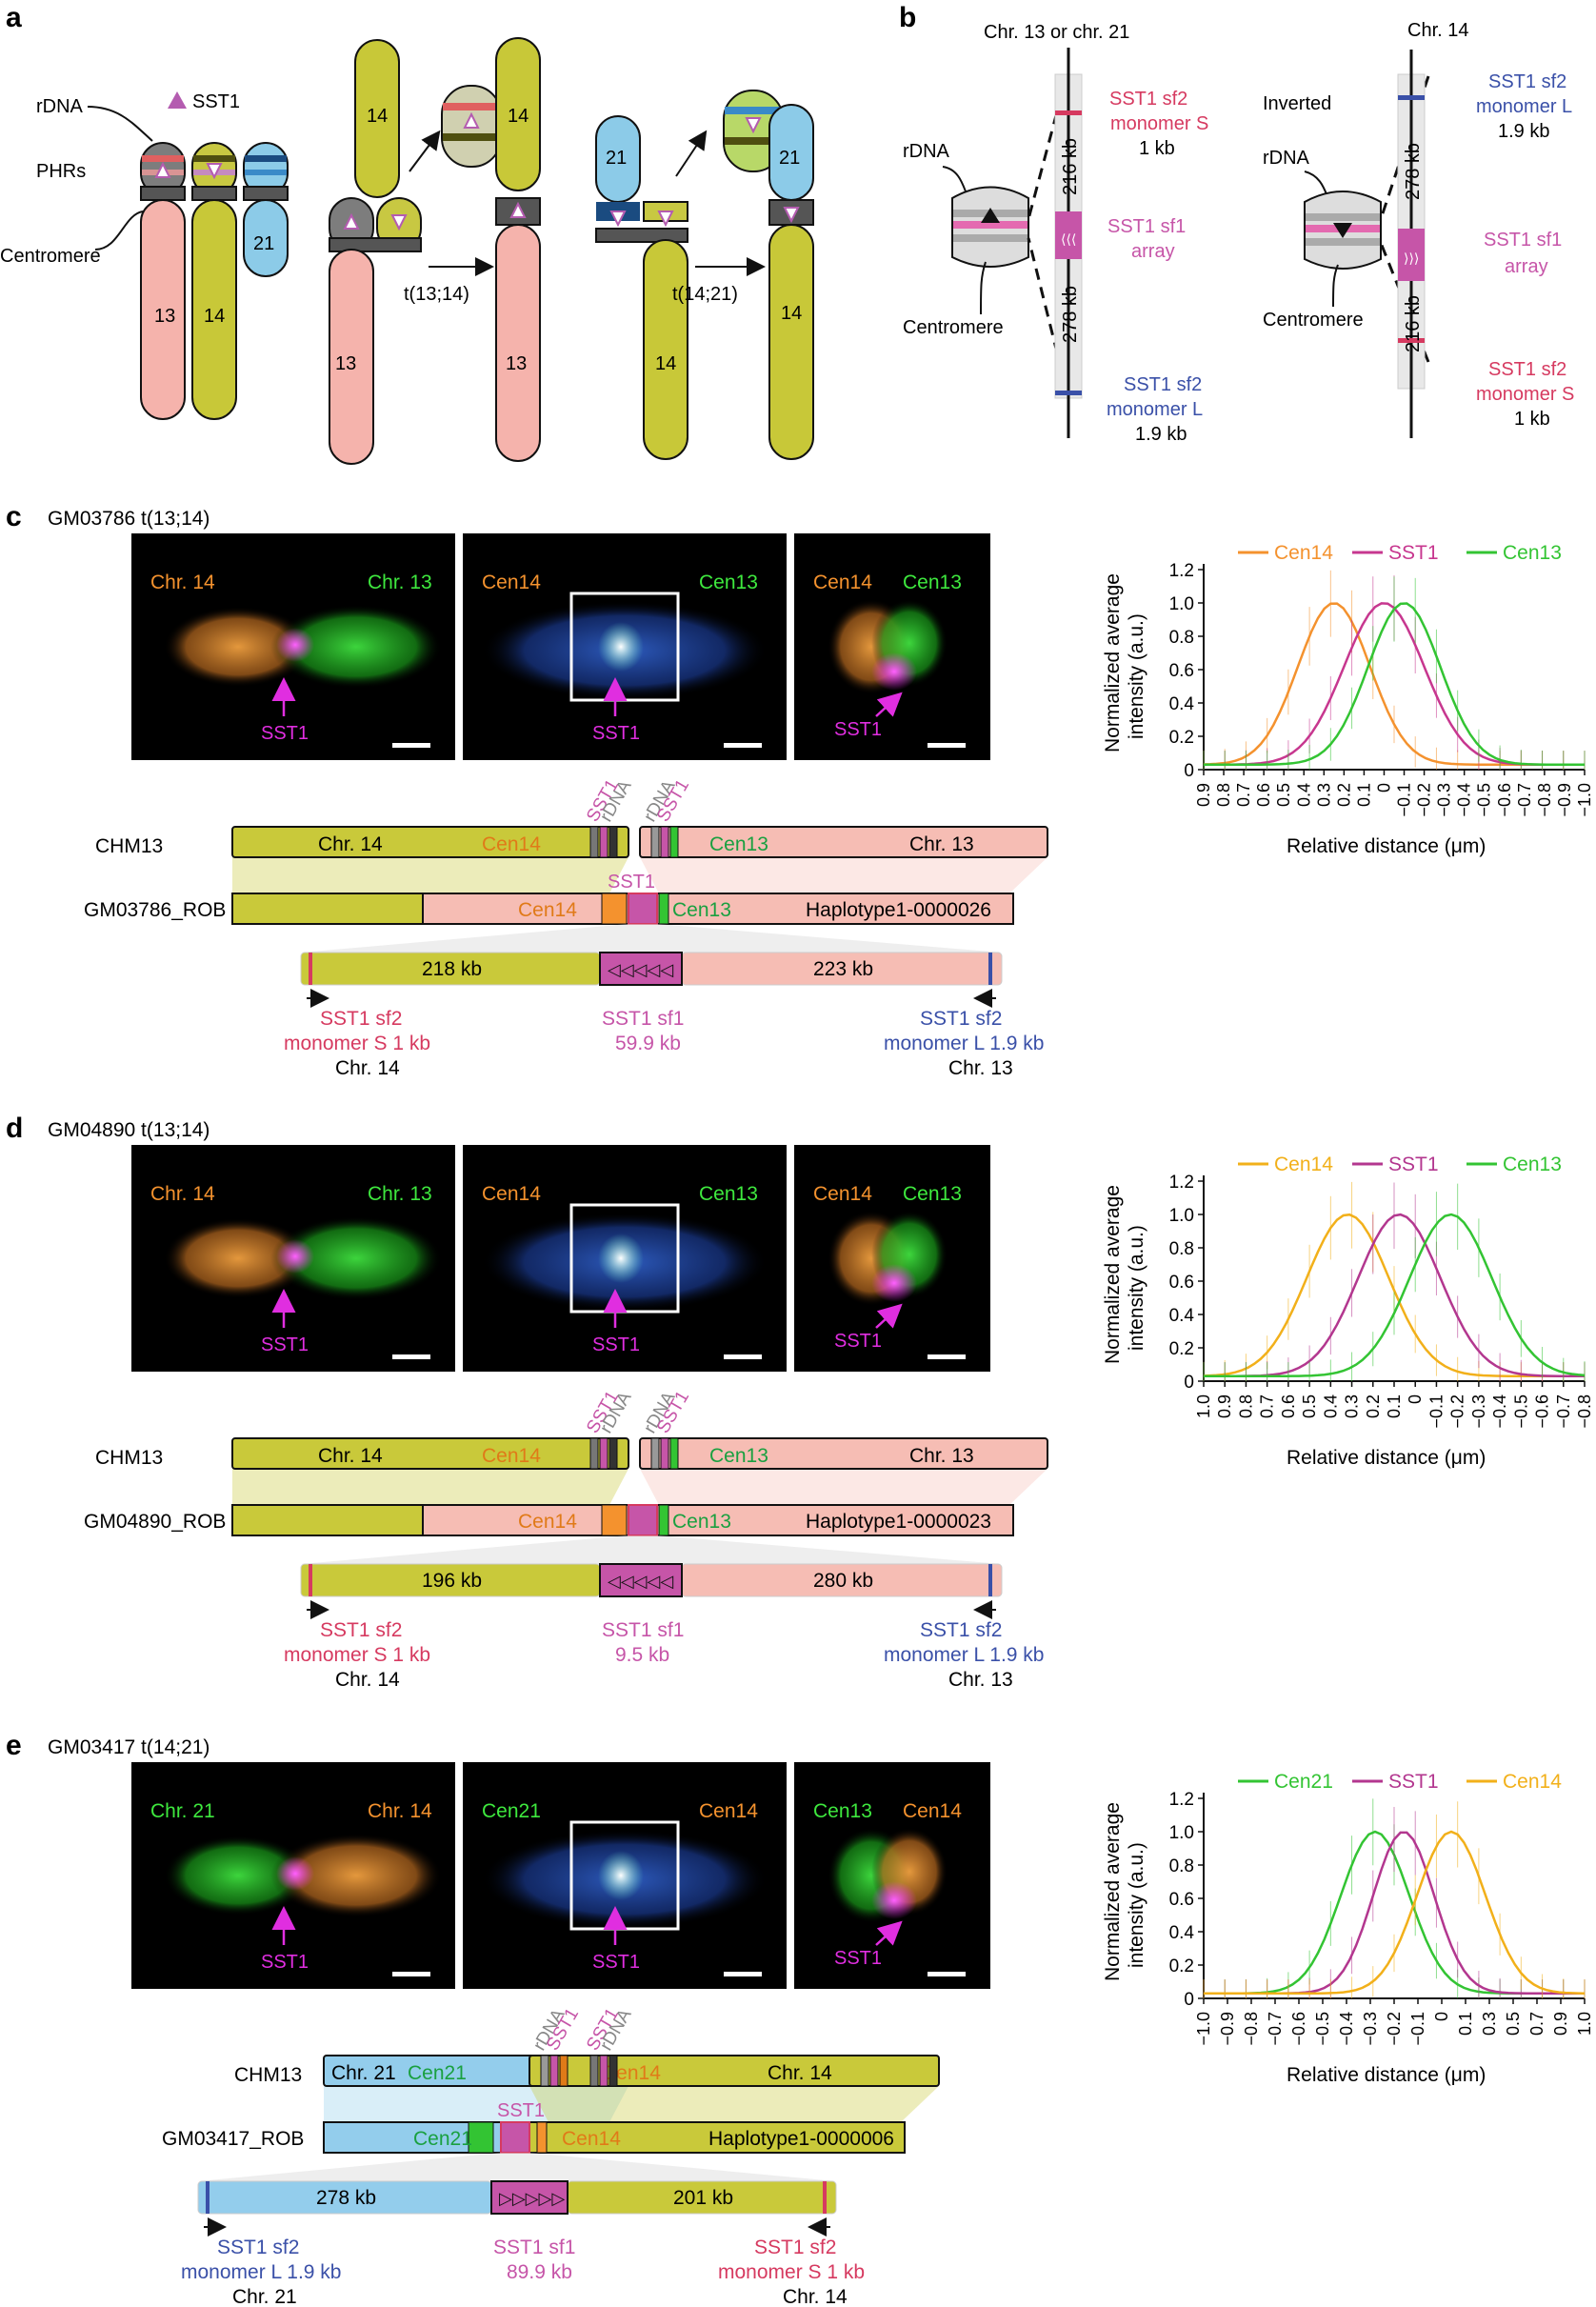 The image size is (1596, 2307). I want to click on sf1-line1: SST1 sf1, so click(1523, 241).